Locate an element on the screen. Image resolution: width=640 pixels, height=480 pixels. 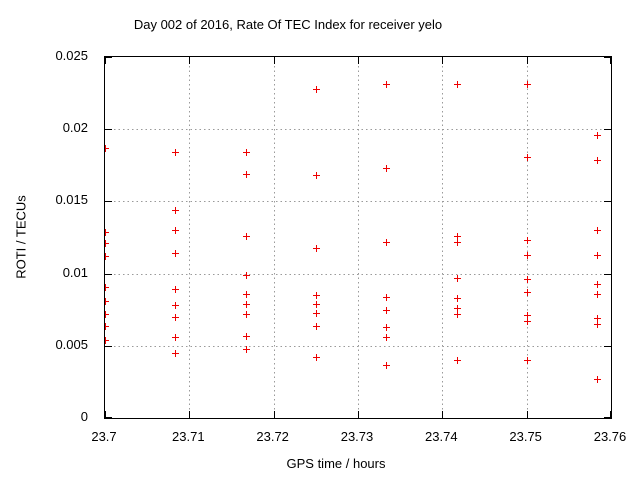
x-tick-label: 23.76 is located at coordinates (610, 436).